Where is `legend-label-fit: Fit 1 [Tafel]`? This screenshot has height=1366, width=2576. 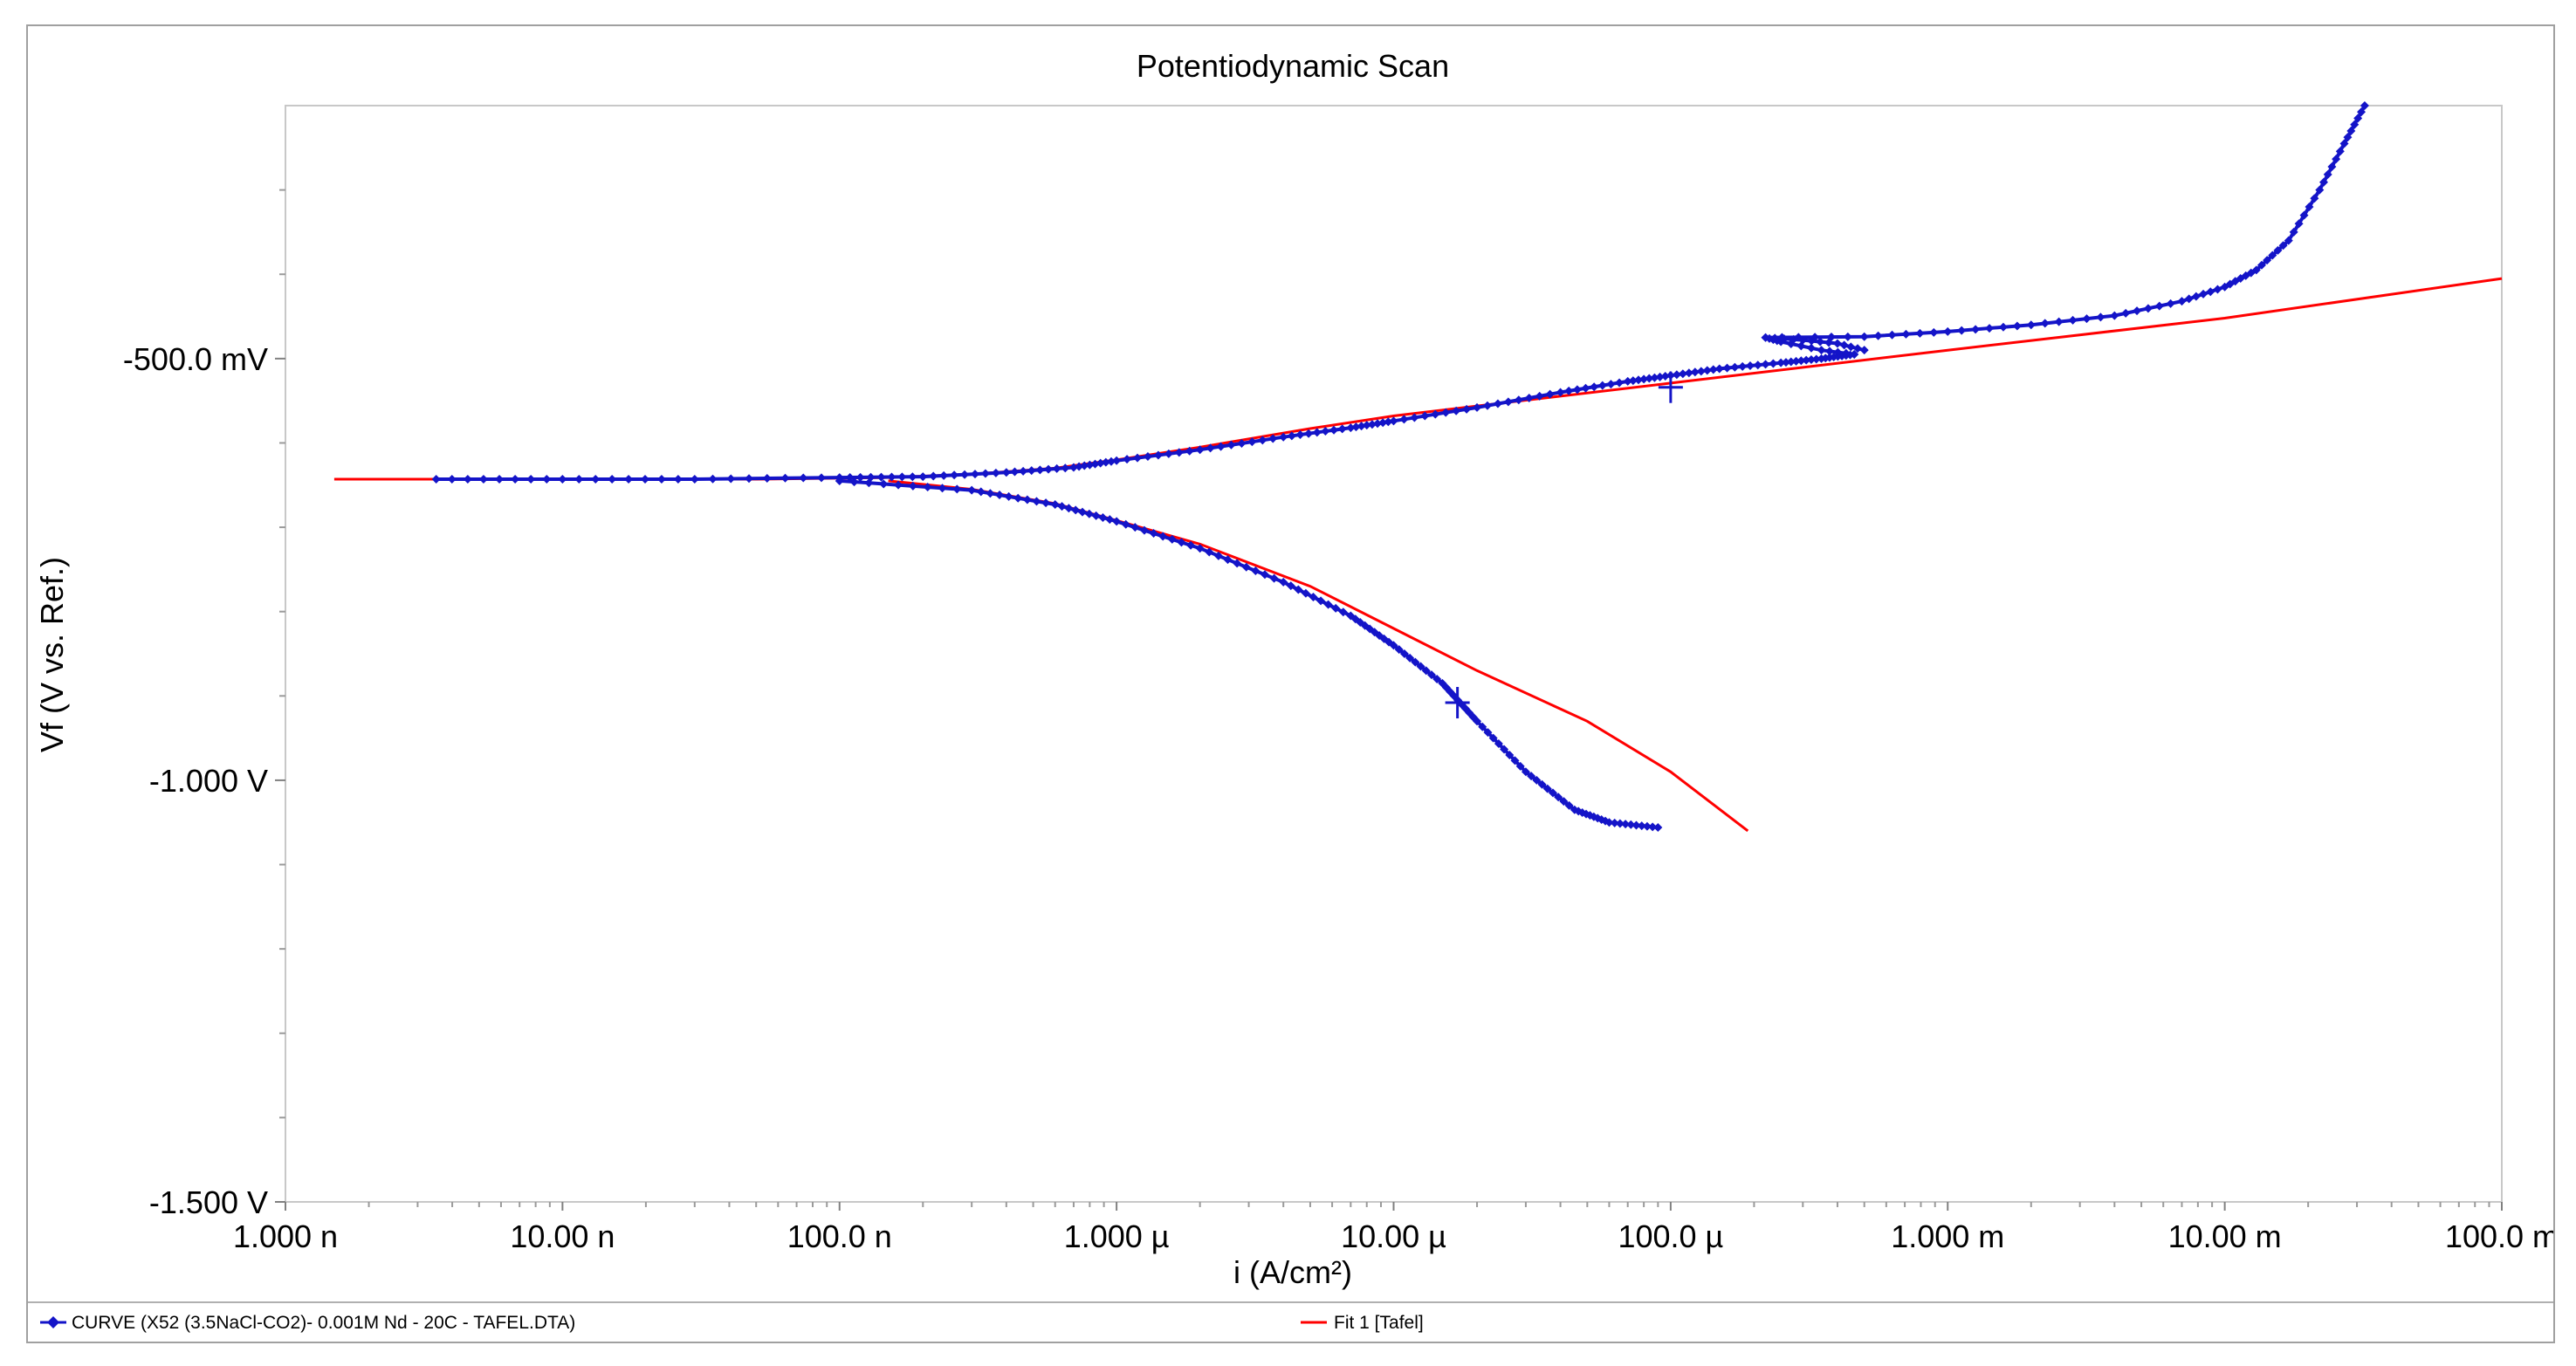
legend-label-fit: Fit 1 [Tafel] is located at coordinates (1379, 1323).